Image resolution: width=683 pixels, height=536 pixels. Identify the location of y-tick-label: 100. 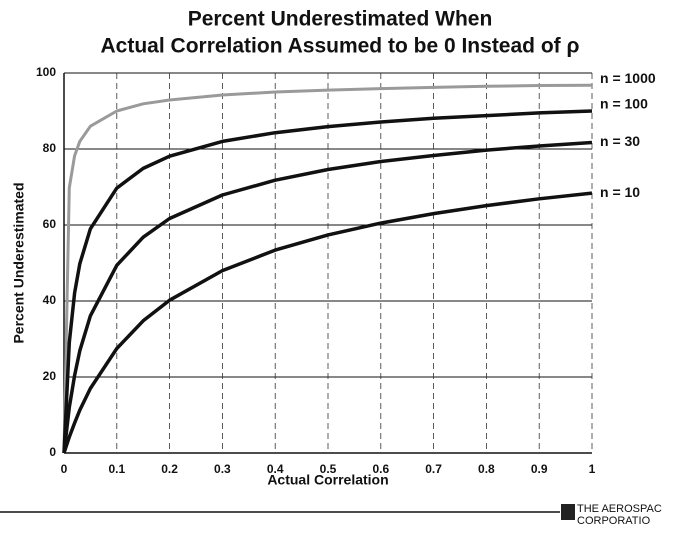
(46, 72).